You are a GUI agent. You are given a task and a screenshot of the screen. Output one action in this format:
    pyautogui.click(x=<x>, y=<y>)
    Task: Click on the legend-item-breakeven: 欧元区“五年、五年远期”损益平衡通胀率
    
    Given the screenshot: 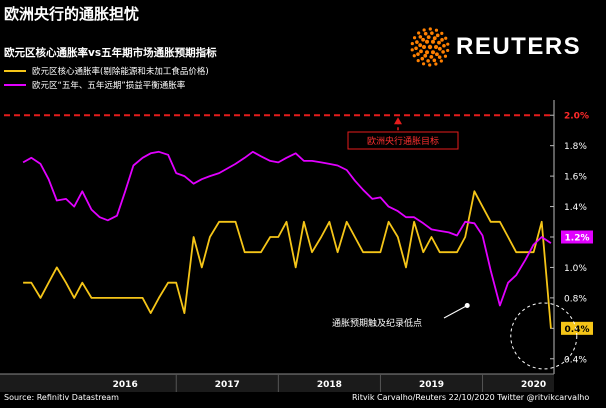 What is the action you would take?
    pyautogui.click(x=106, y=85)
    